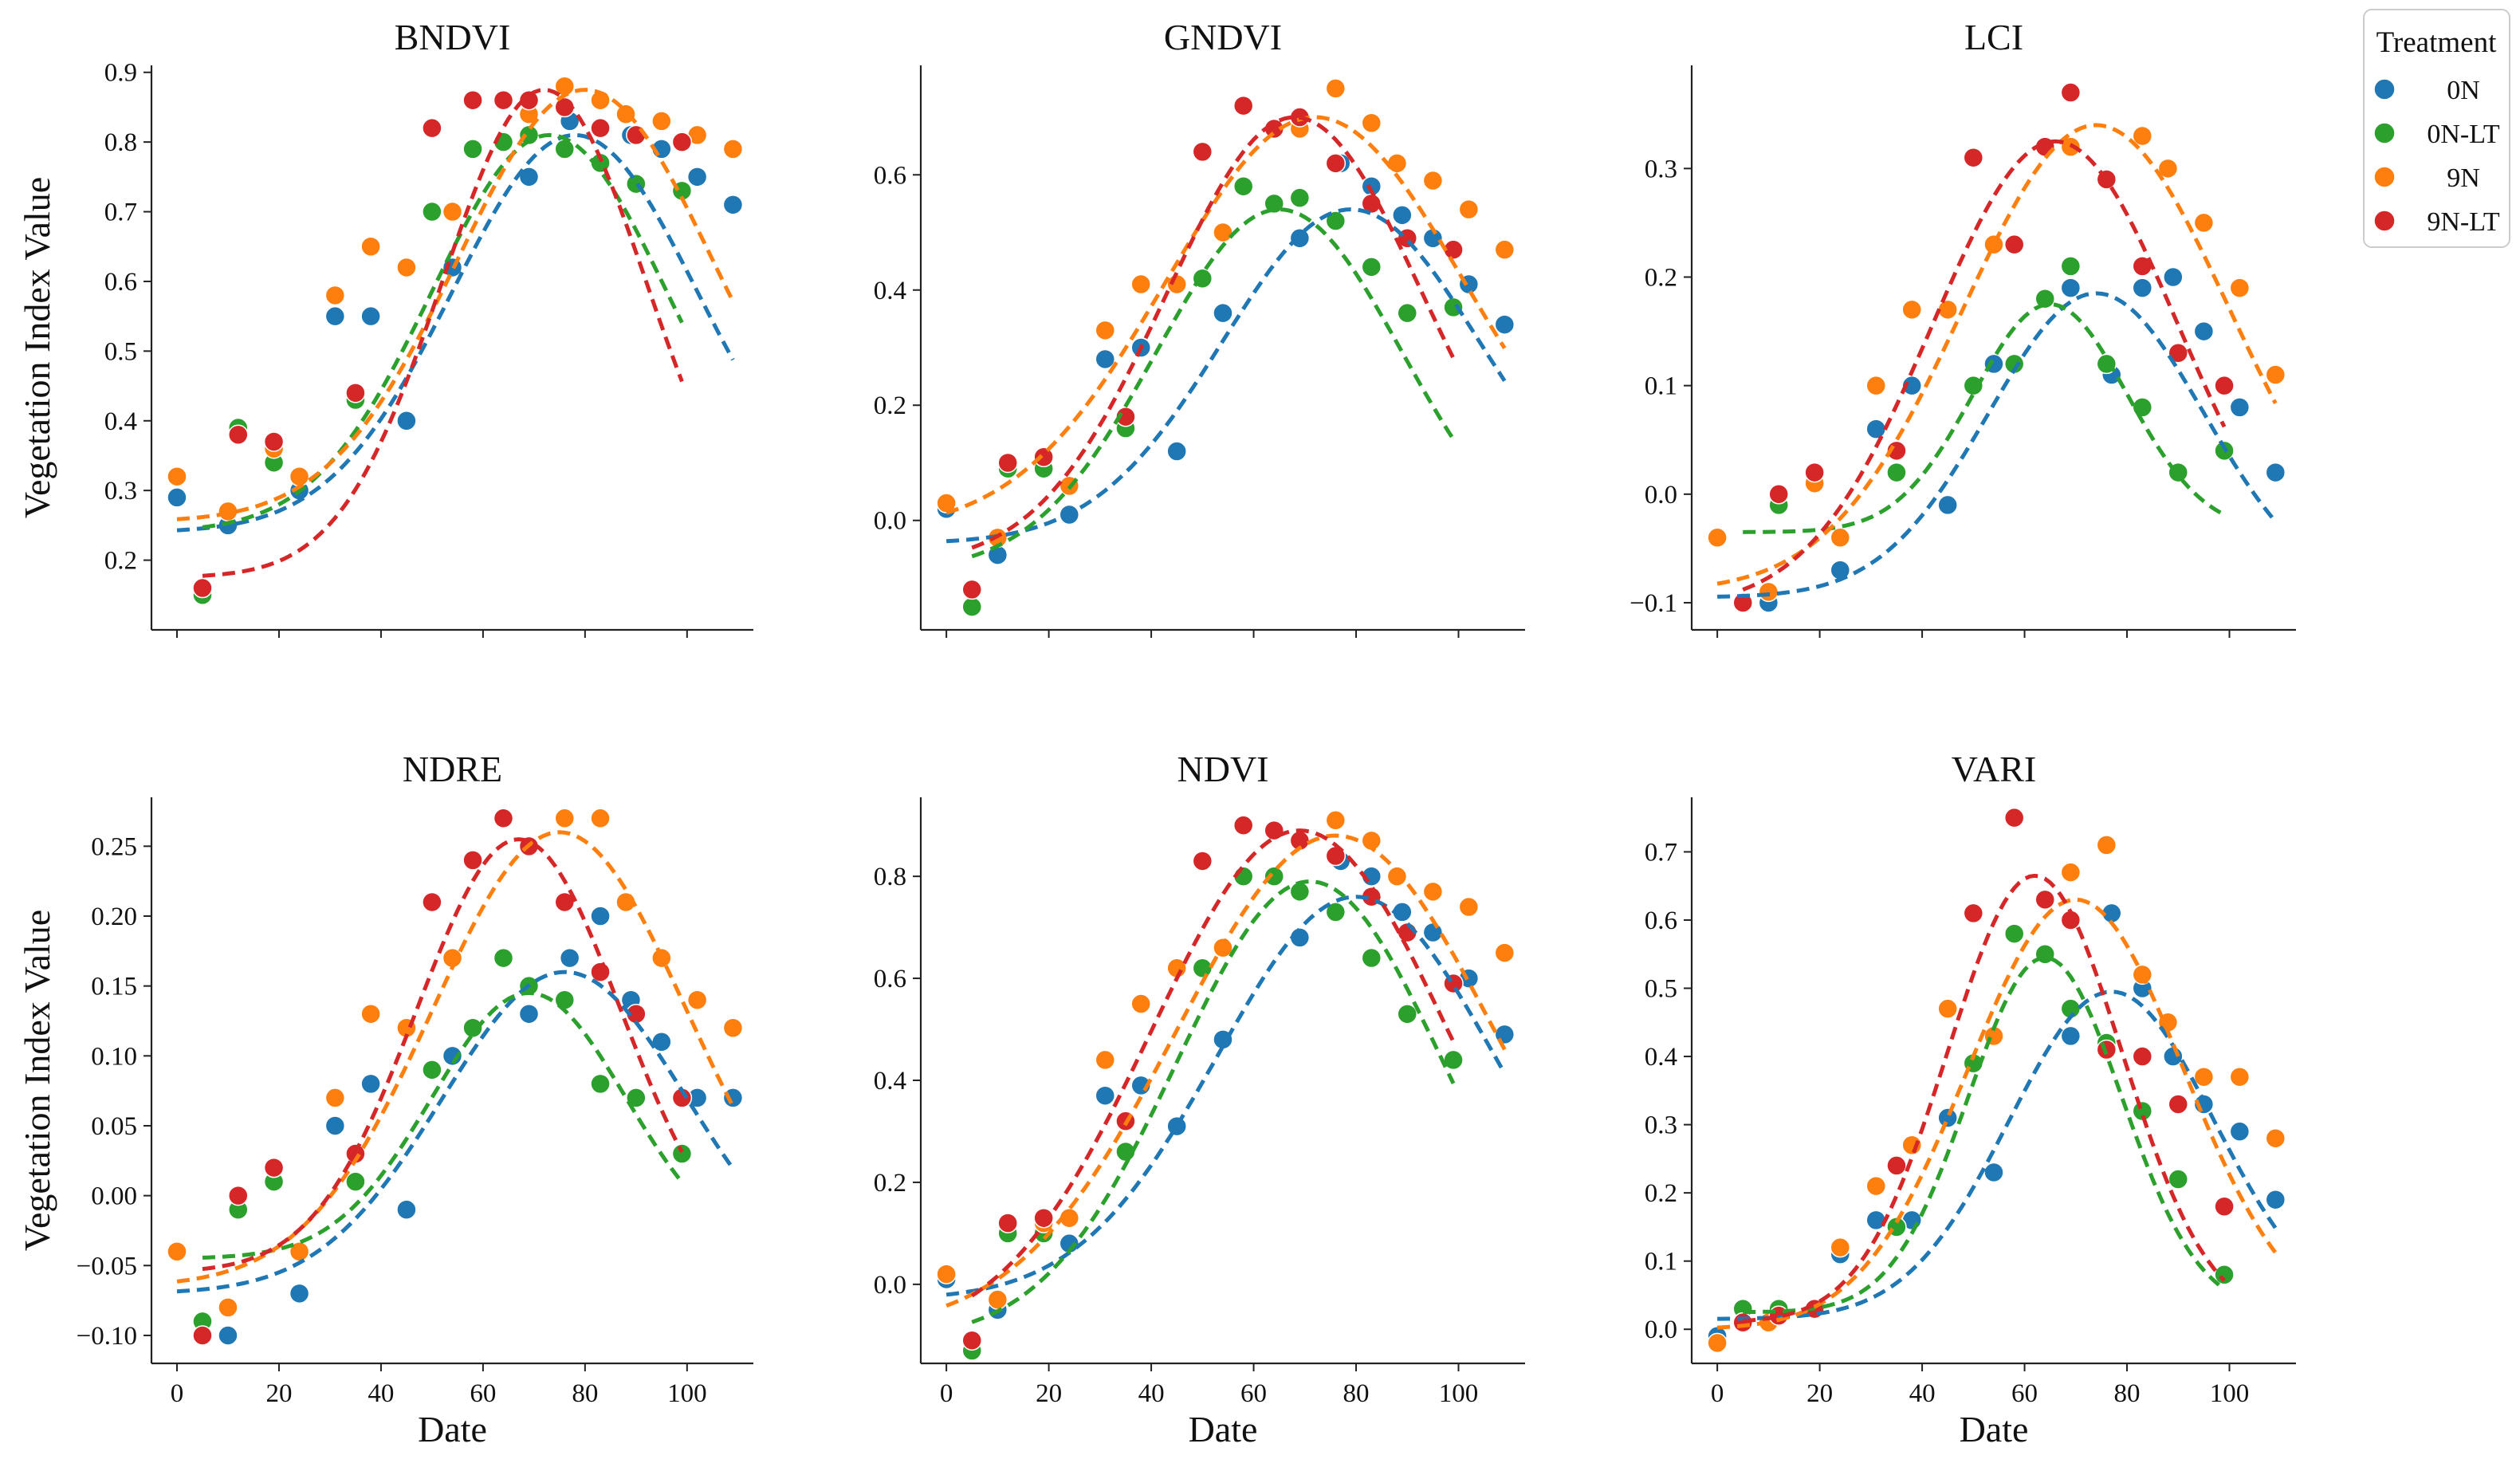 This screenshot has width=2520, height=1475. I want to click on legend-label-9n: 9N, so click(2463, 178).